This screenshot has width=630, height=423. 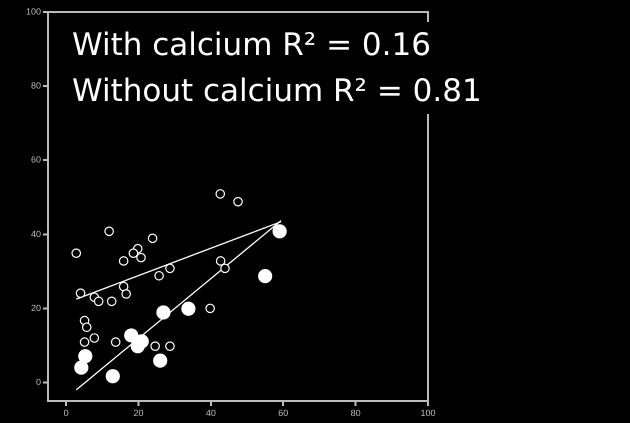 What do you see at coordinates (428, 413) in the screenshot?
I see `x-tick-label: 100` at bounding box center [428, 413].